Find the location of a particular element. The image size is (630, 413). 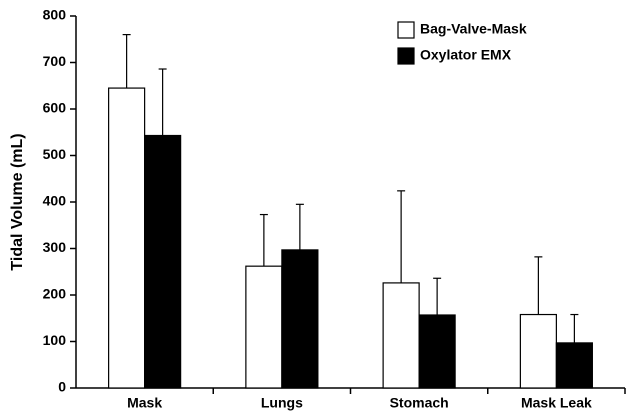

y-tick-label: 200 is located at coordinates (55, 294).